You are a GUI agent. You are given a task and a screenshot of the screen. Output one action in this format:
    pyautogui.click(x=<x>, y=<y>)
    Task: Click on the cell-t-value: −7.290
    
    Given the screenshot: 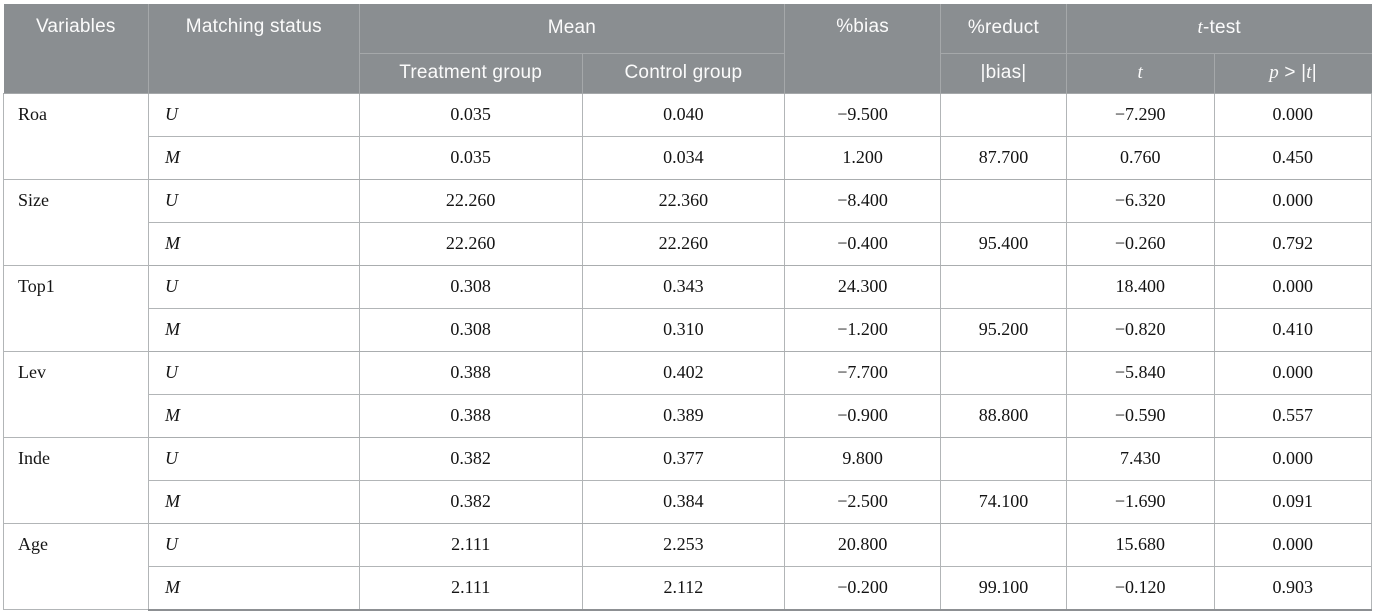 What is the action you would take?
    pyautogui.click(x=1140, y=114)
    